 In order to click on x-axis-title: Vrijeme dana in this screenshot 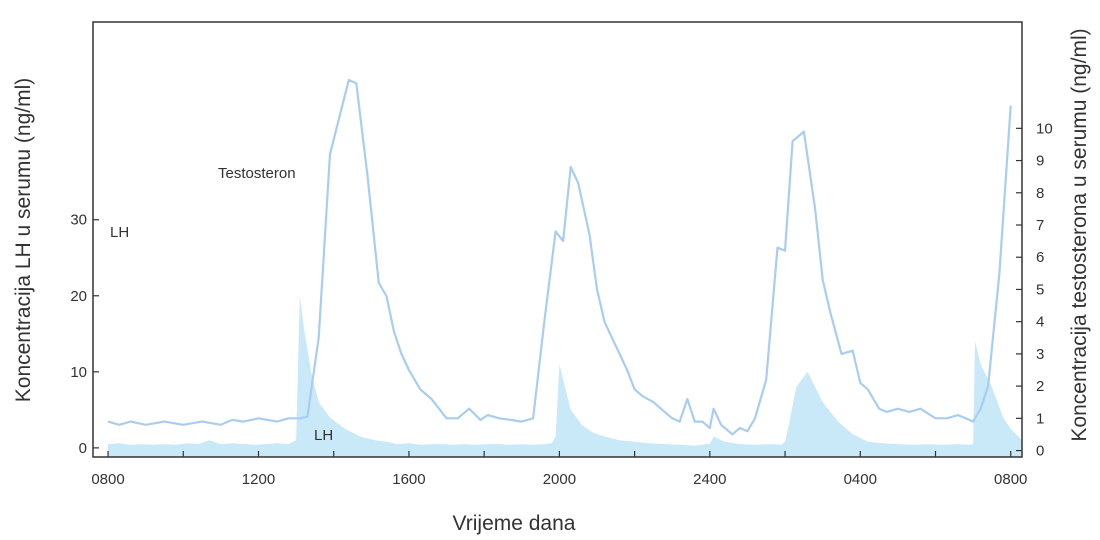, I will do `click(514, 523)`.